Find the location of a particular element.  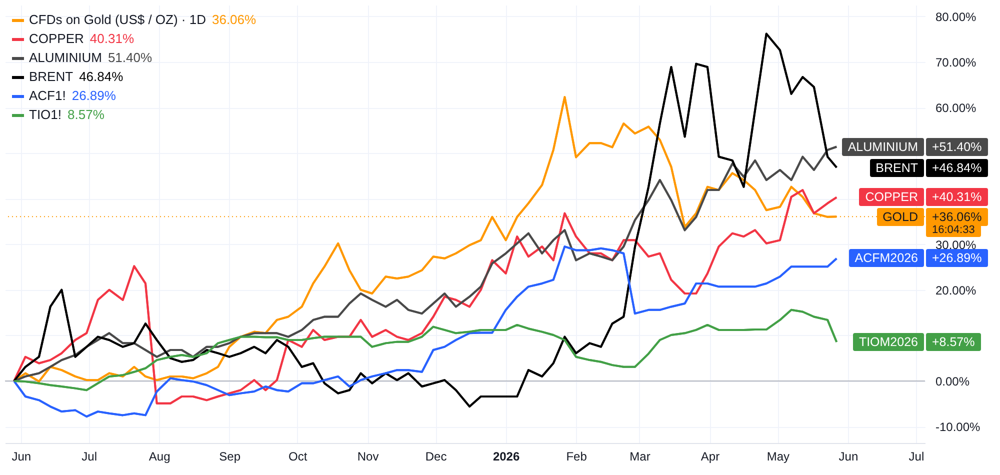

y-tick-label: 60.00% is located at coordinates (956, 108).